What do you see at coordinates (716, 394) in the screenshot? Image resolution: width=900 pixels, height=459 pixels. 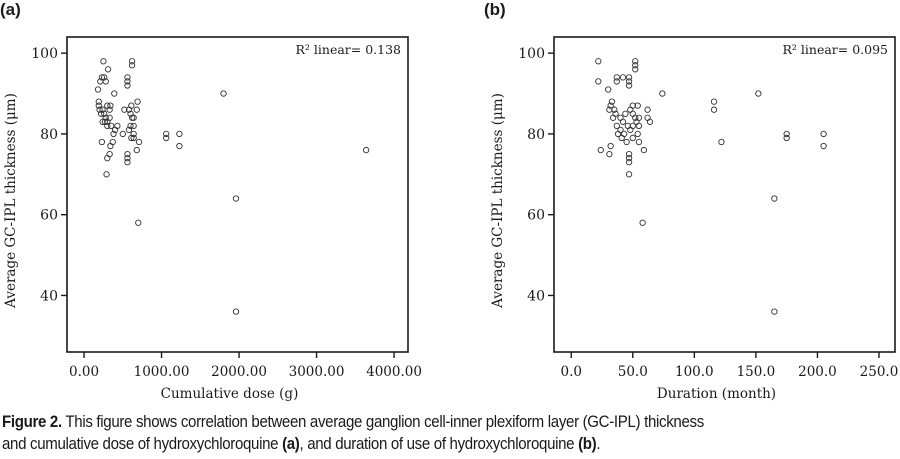 I see `x-axis-label: Duration (month)` at bounding box center [716, 394].